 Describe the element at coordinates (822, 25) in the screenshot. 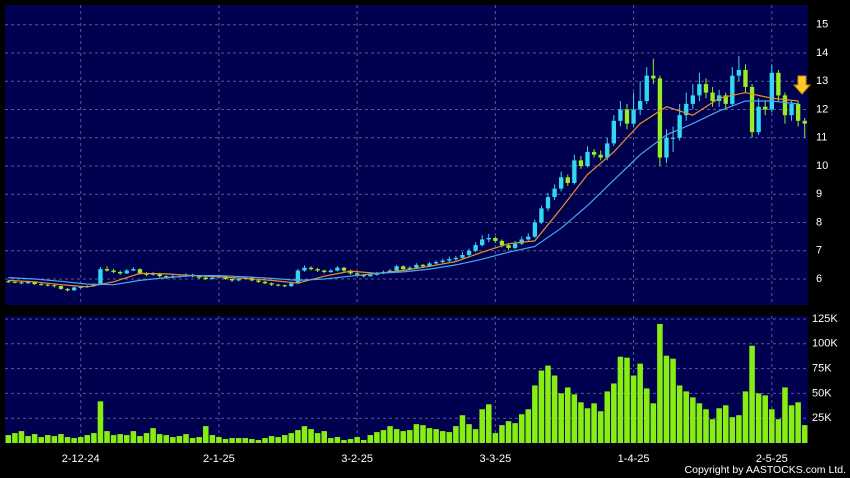

I see `y-tick-label: 15` at that location.